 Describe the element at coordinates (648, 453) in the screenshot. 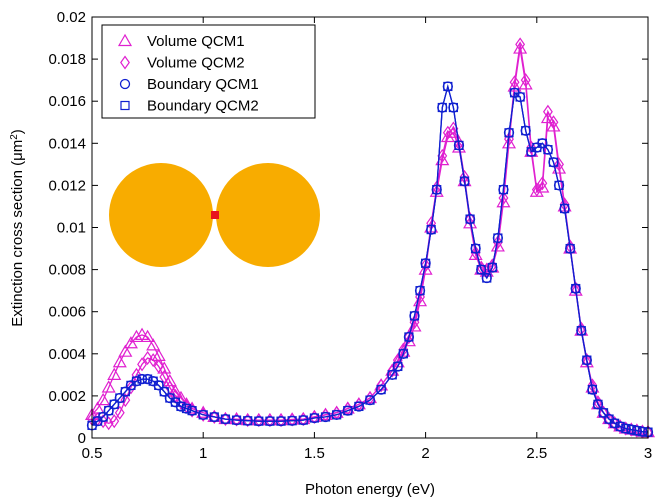

I see `x-tick-label: 3` at that location.